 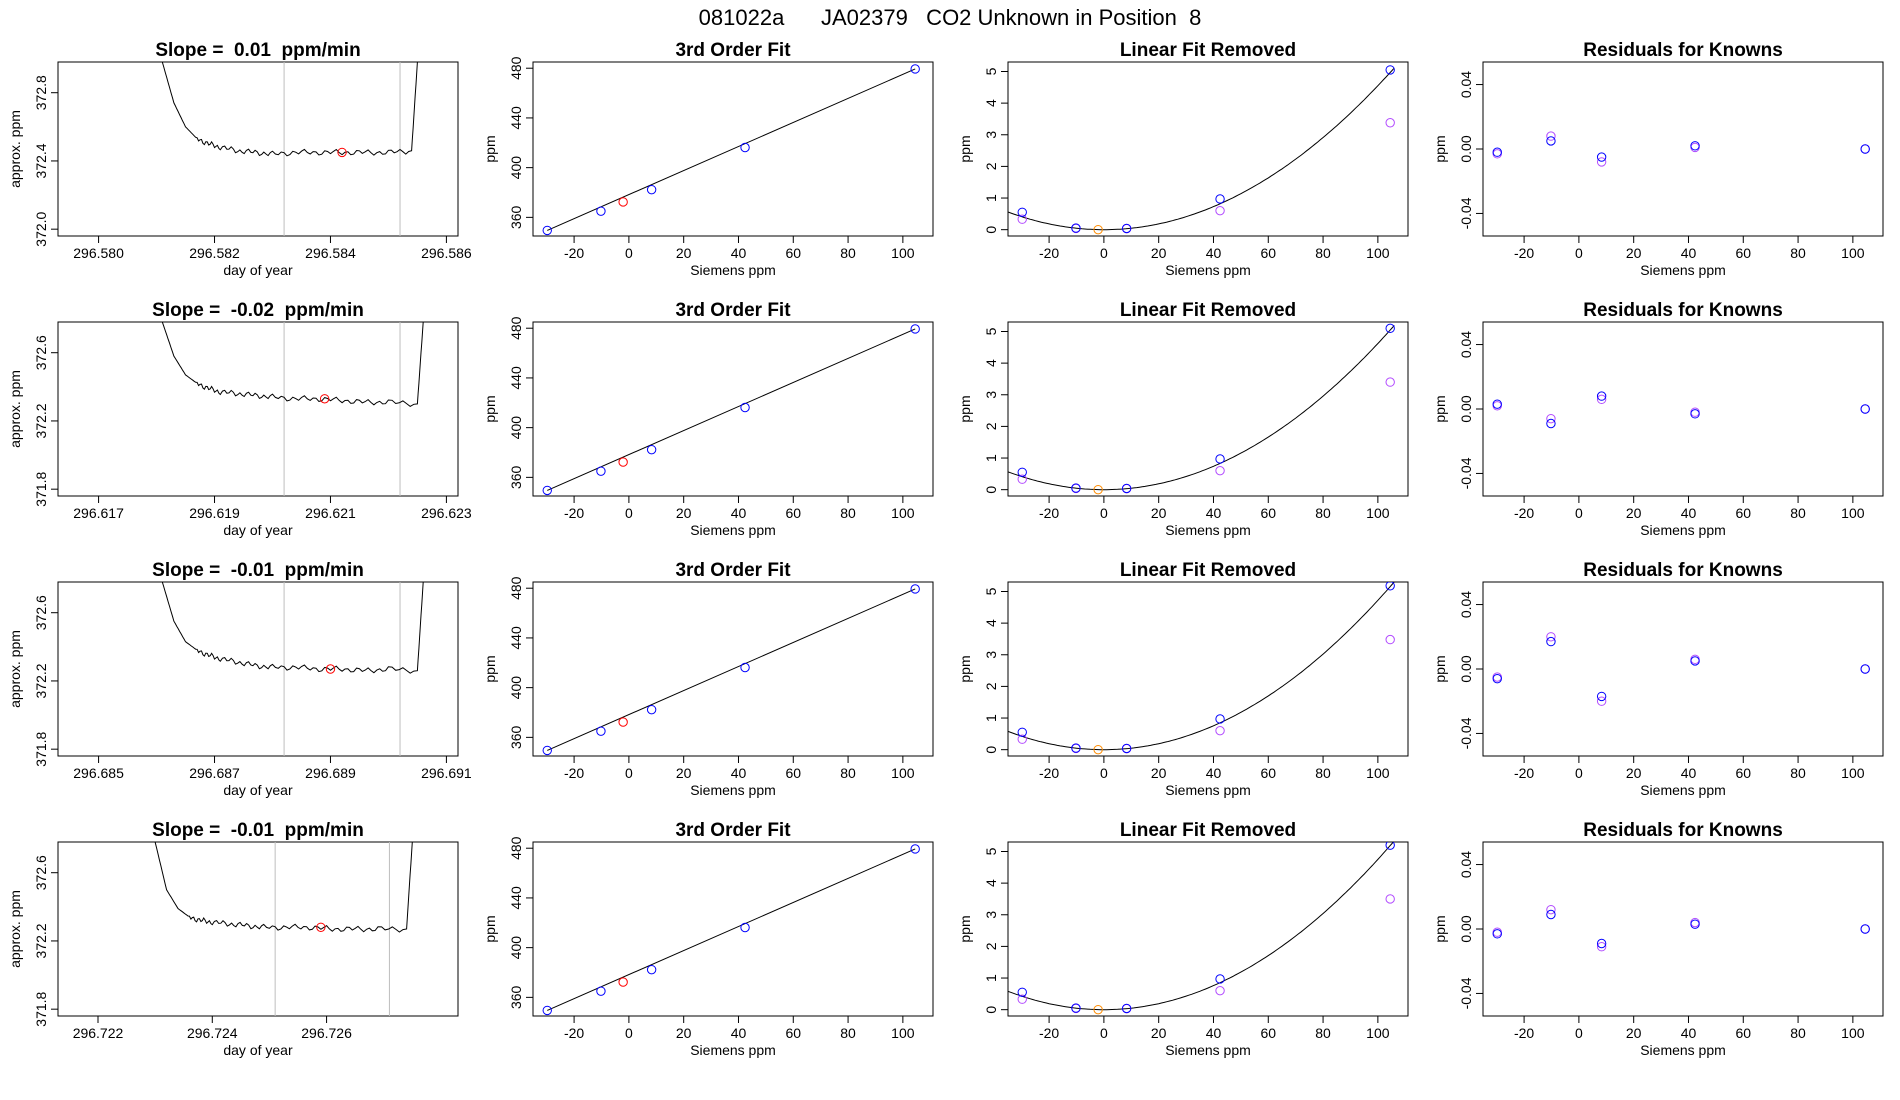 I want to click on panel-title: 3rd Order Fit, so click(x=733, y=310).